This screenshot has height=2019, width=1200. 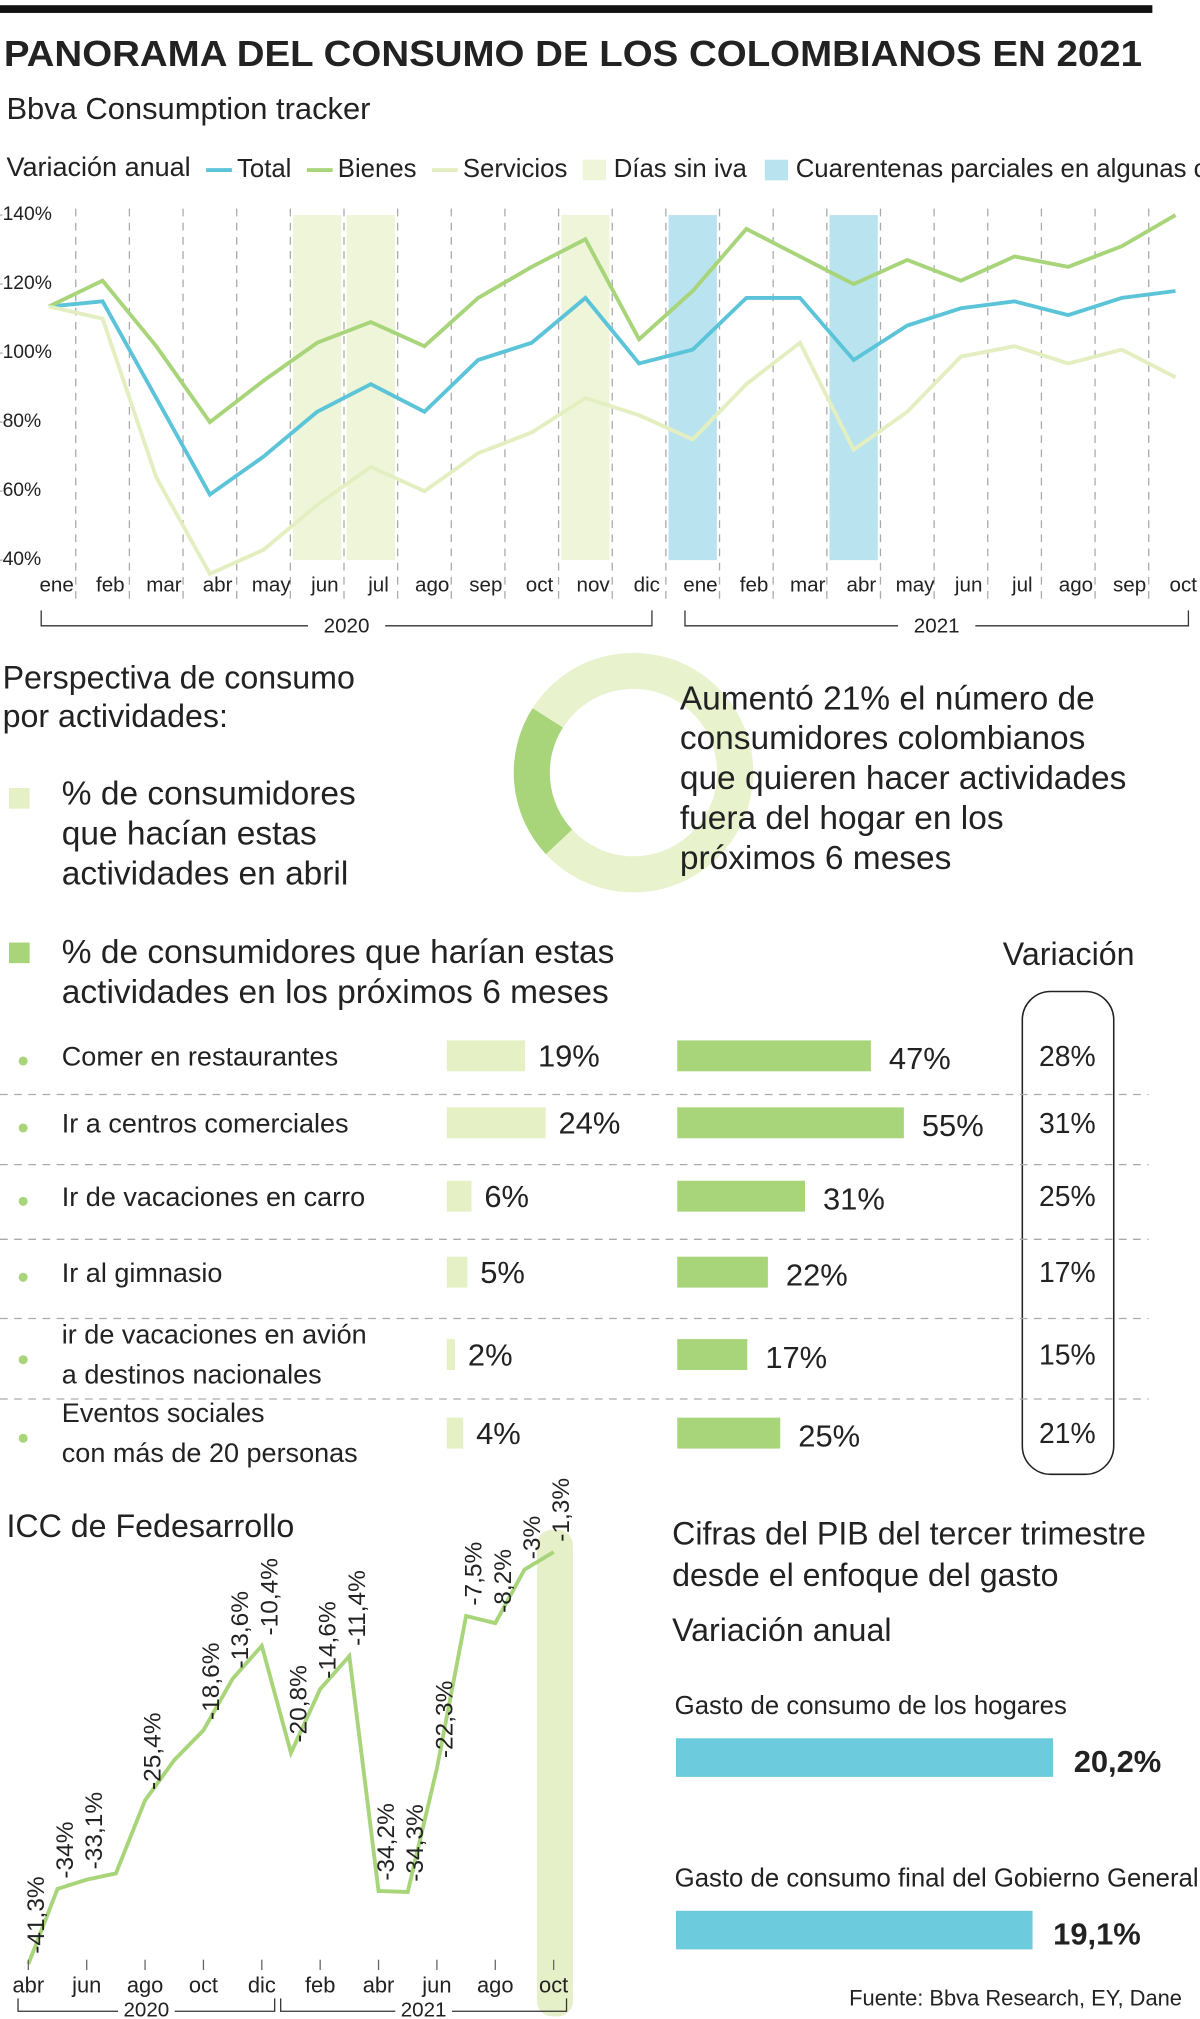 I want to click on subtitle: Variación anual, so click(x=781, y=1630).